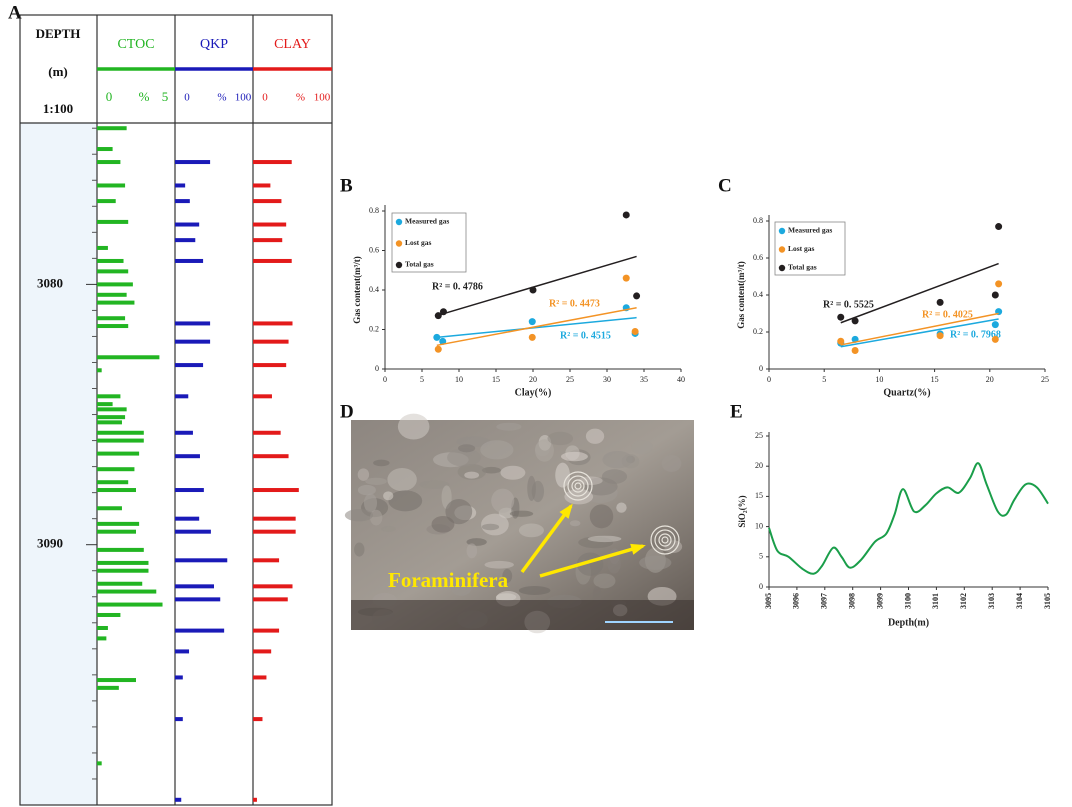 Image resolution: width=1072 pixels, height=807 pixels. I want to click on depth-tick-label: 3080, so click(50, 282).